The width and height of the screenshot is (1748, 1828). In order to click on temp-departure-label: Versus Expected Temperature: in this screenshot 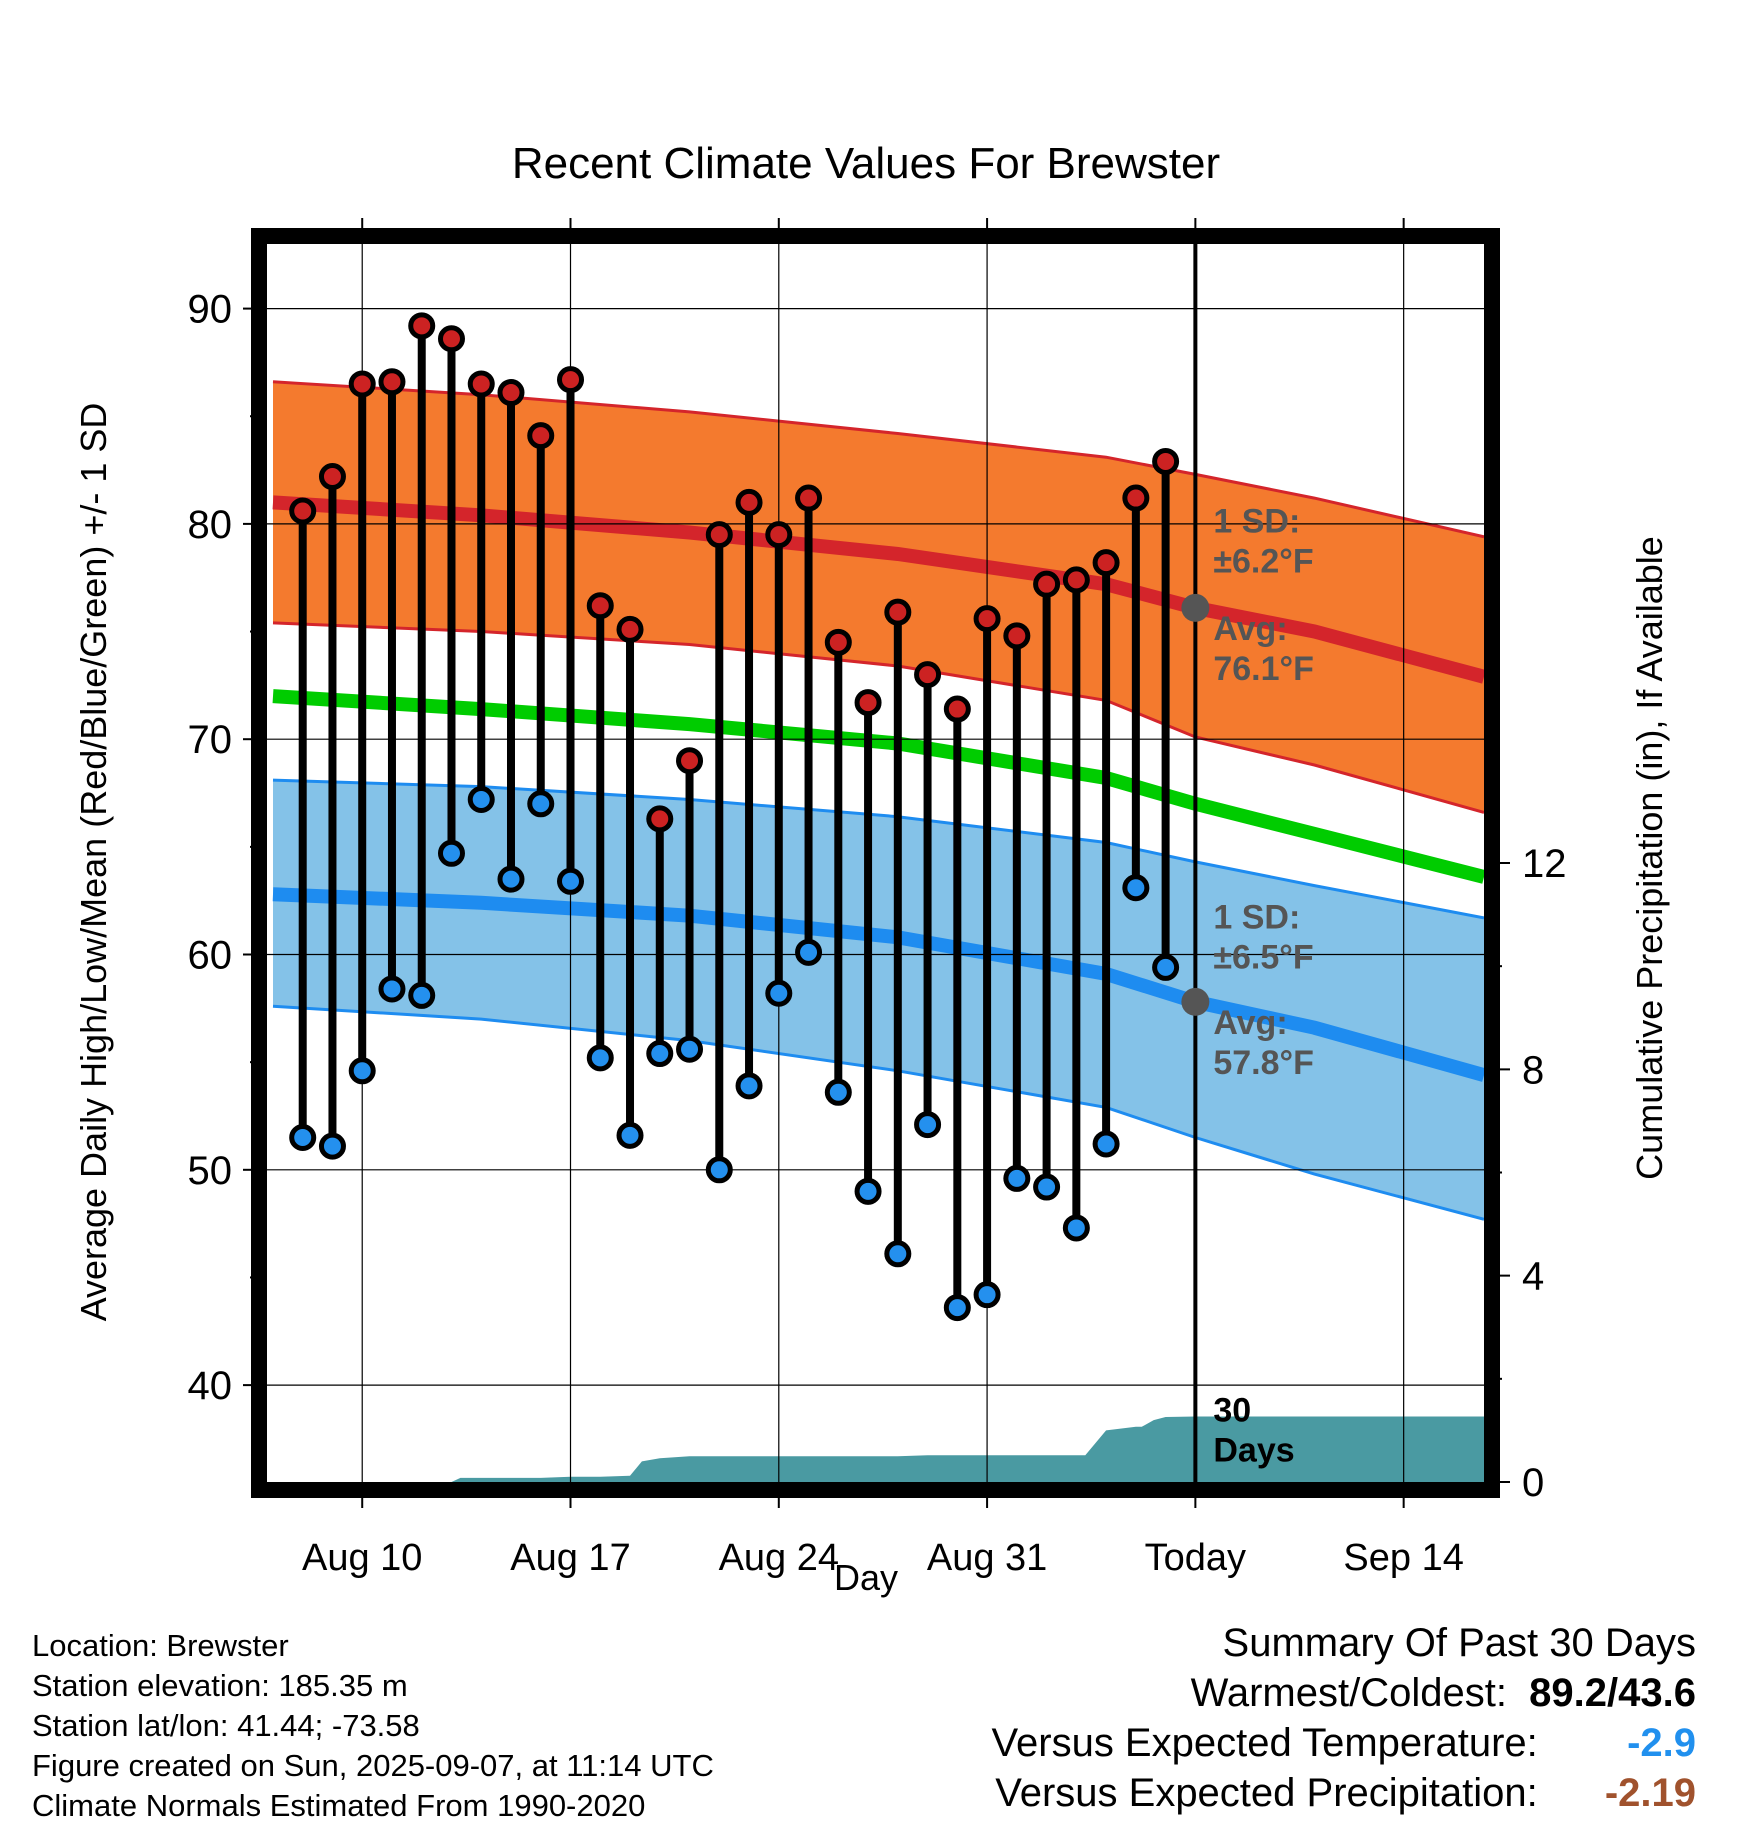, I will do `click(1264, 1743)`.